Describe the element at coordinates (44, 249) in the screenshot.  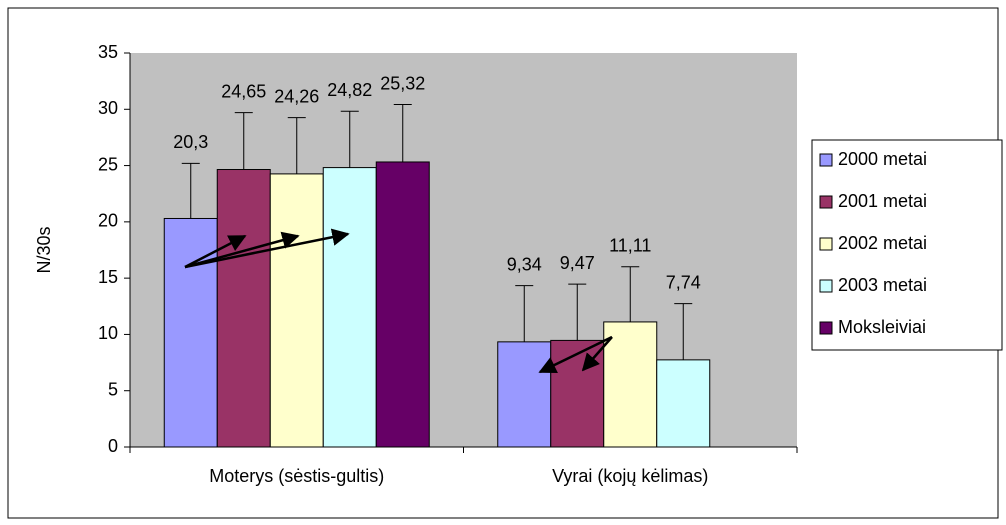
I see `y-axis-label: N/30s` at that location.